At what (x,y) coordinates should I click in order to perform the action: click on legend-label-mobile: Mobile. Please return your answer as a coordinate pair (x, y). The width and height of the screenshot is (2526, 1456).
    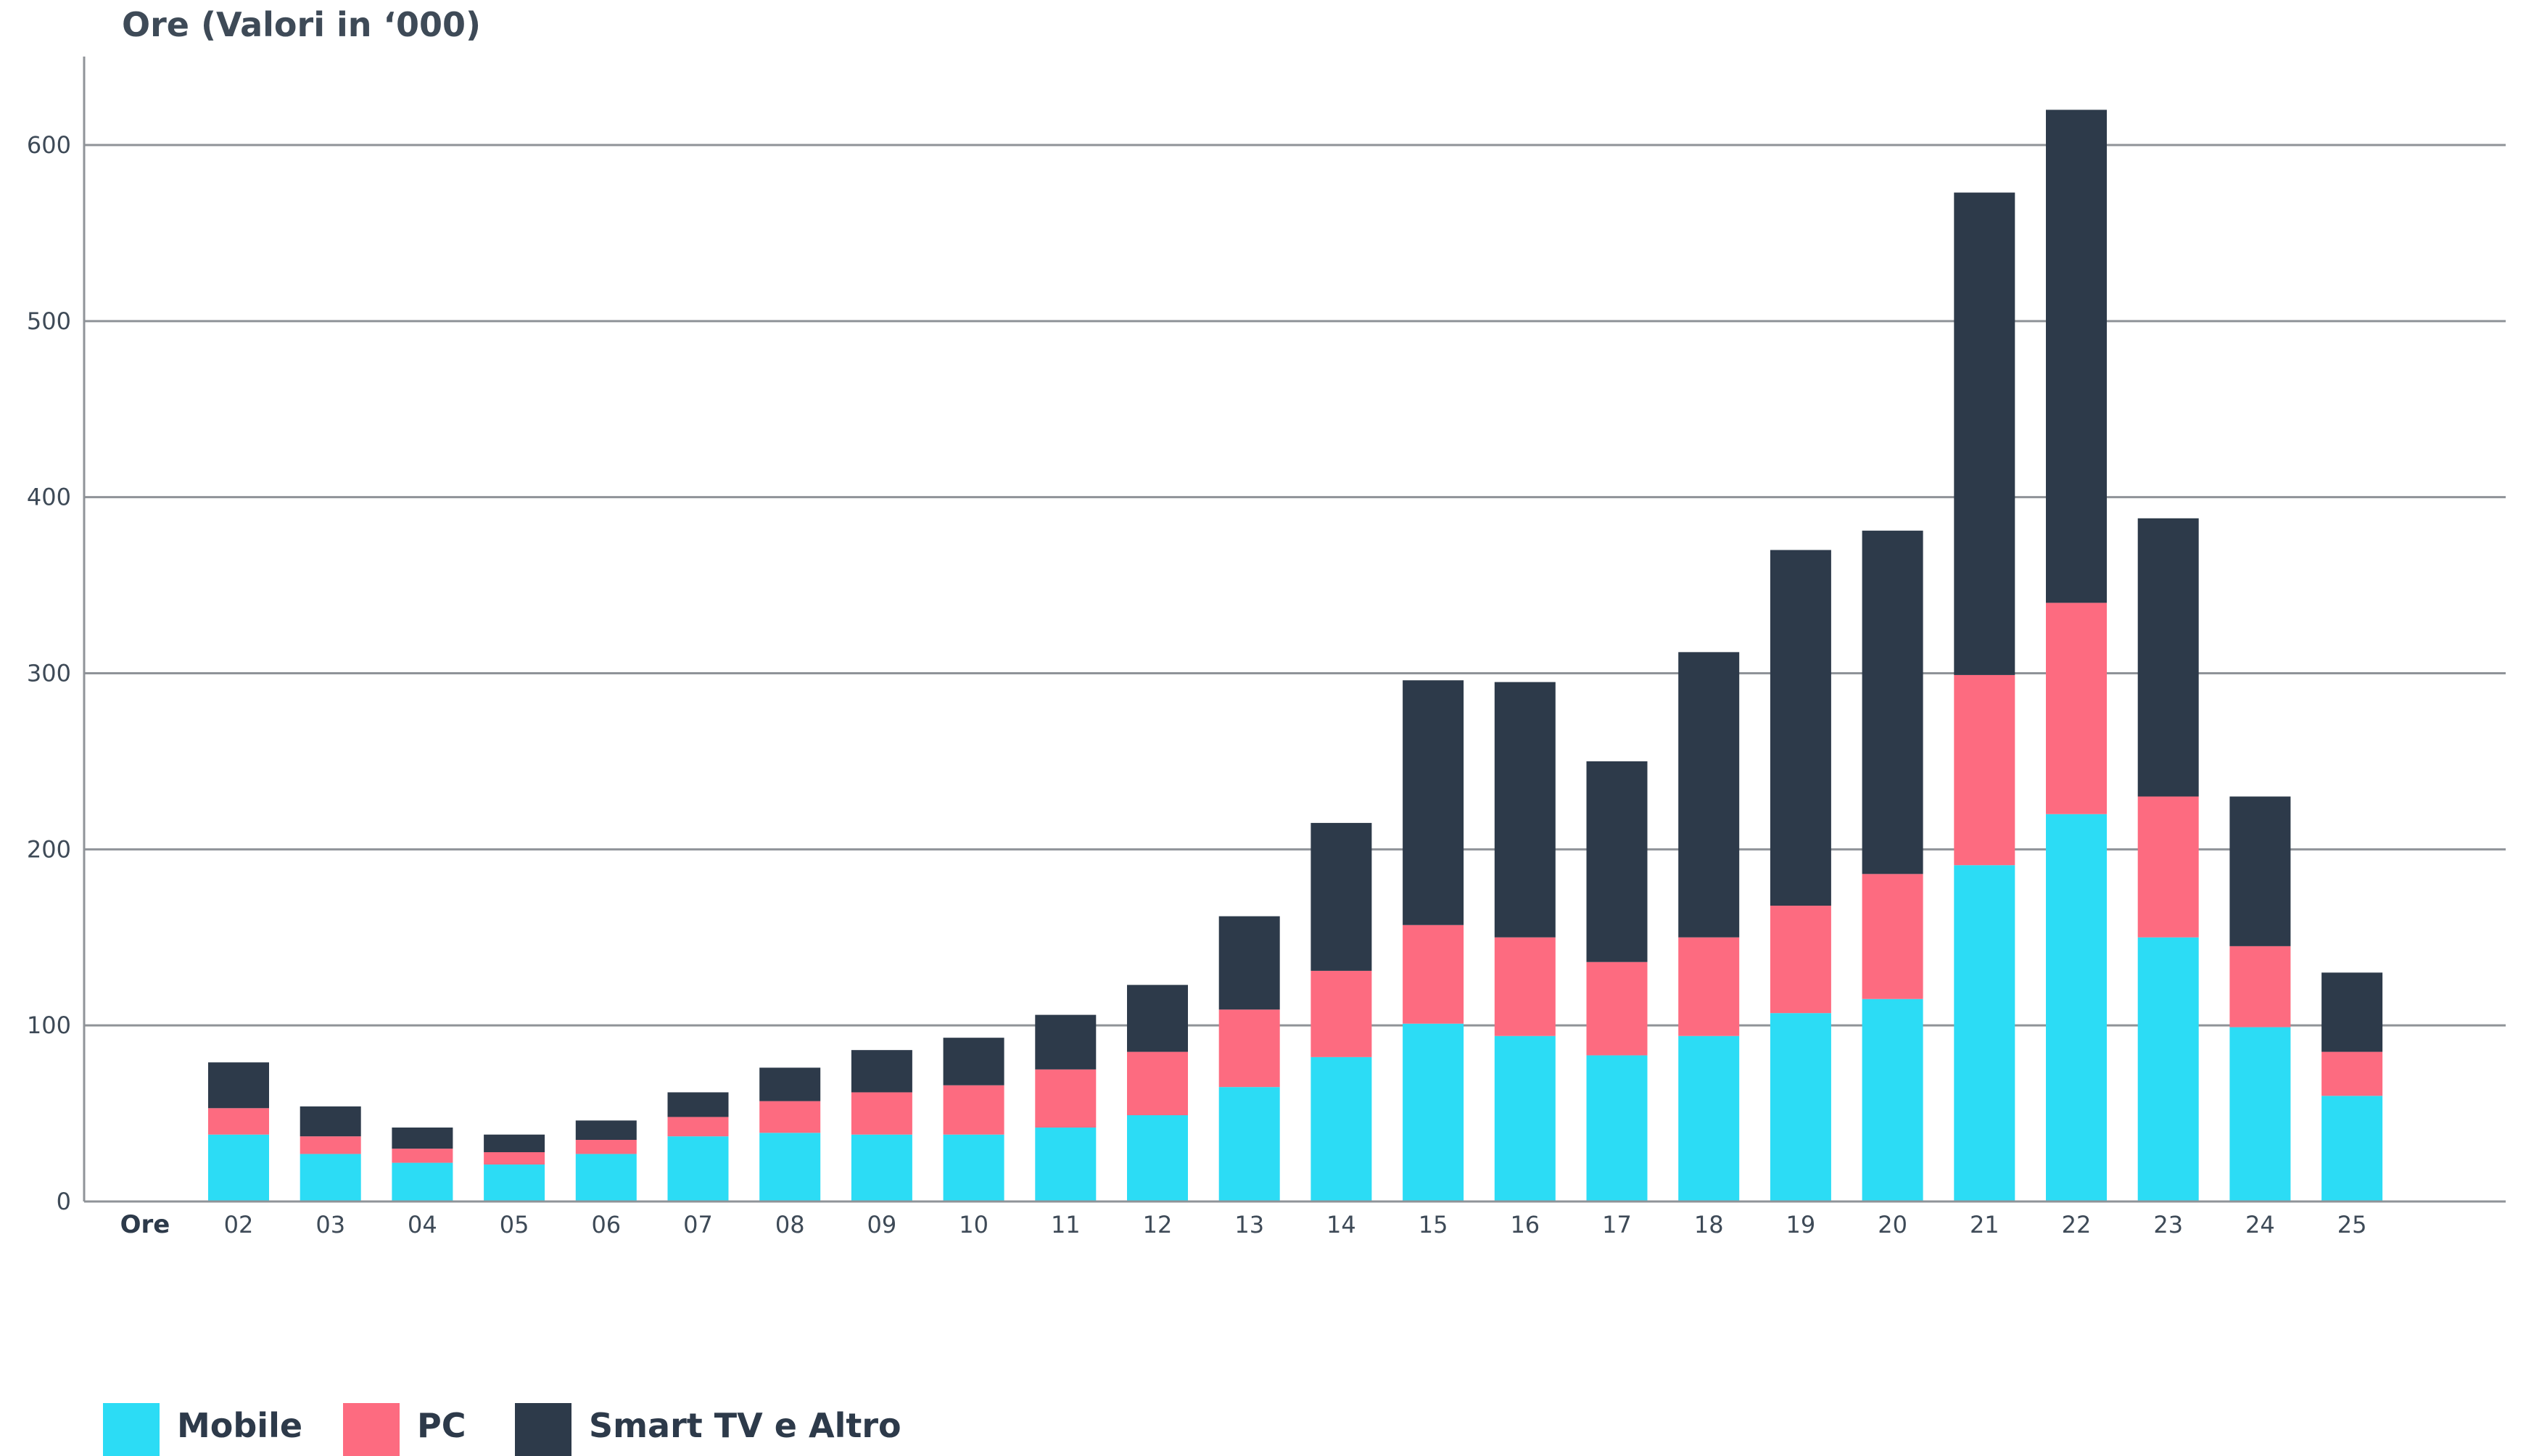
    Looking at the image, I should click on (240, 1425).